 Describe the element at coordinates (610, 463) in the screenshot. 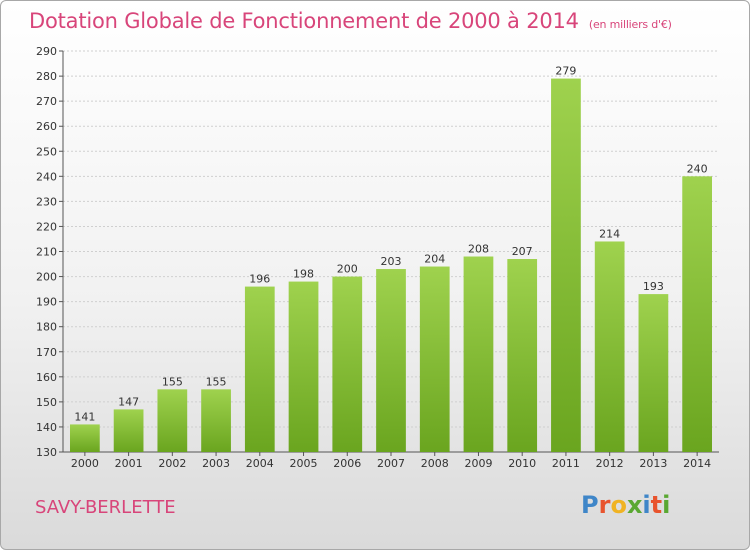

I see `x-tick-label: 2012` at that location.